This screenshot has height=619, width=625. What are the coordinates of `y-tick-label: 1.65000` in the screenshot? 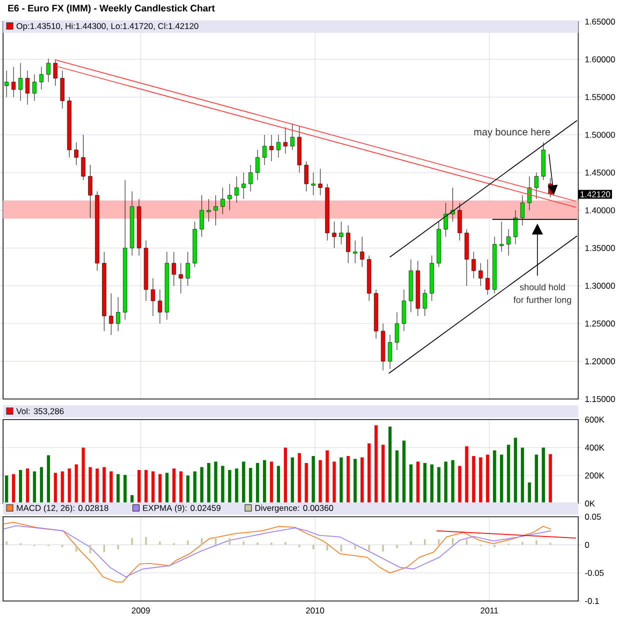 It's located at (600, 21).